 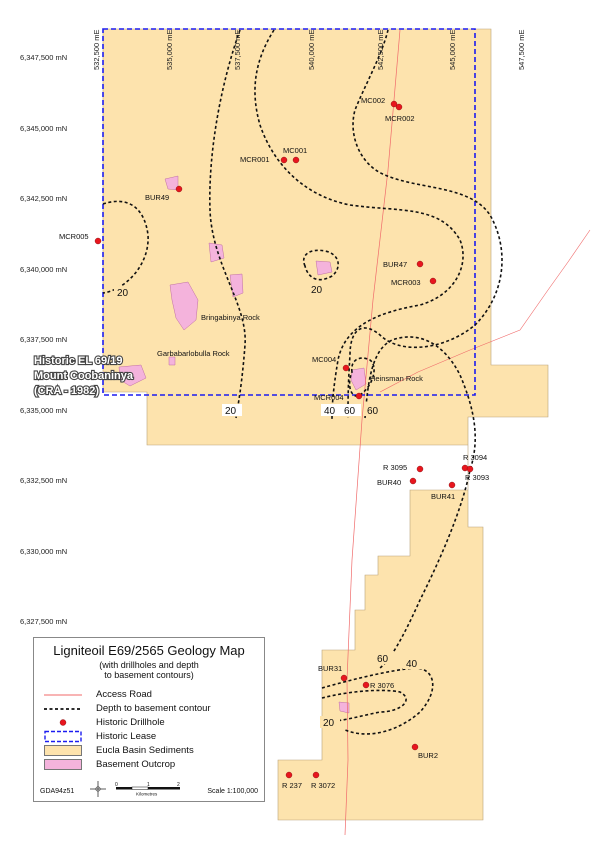 I want to click on drillhole-label: MCR005, so click(x=74, y=236).